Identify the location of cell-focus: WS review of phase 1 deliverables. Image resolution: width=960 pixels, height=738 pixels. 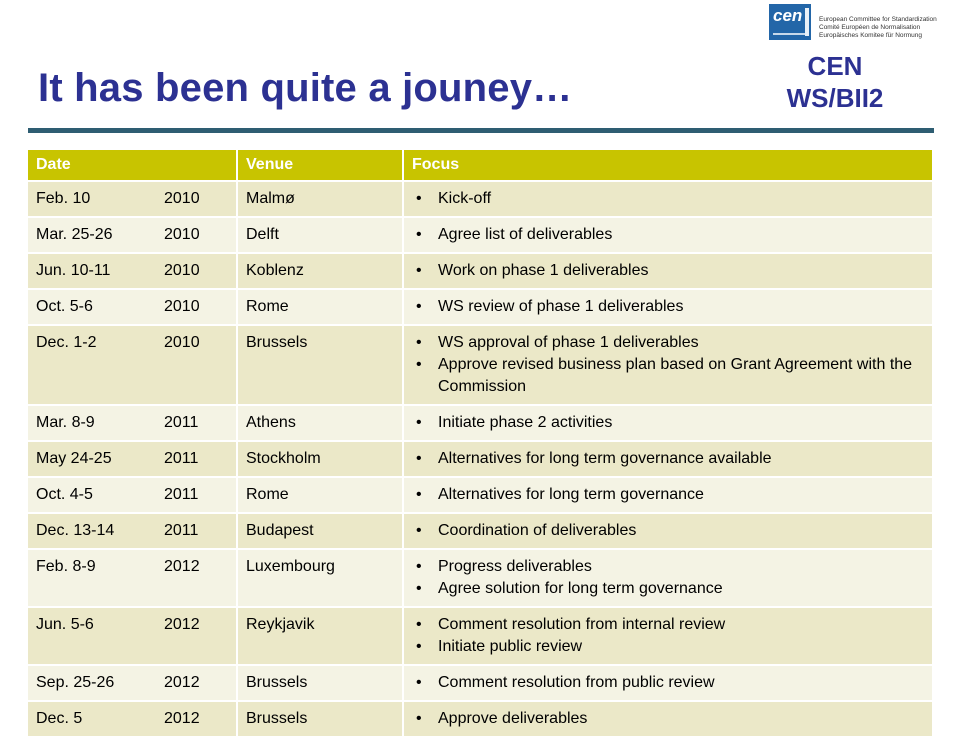
(667, 307).